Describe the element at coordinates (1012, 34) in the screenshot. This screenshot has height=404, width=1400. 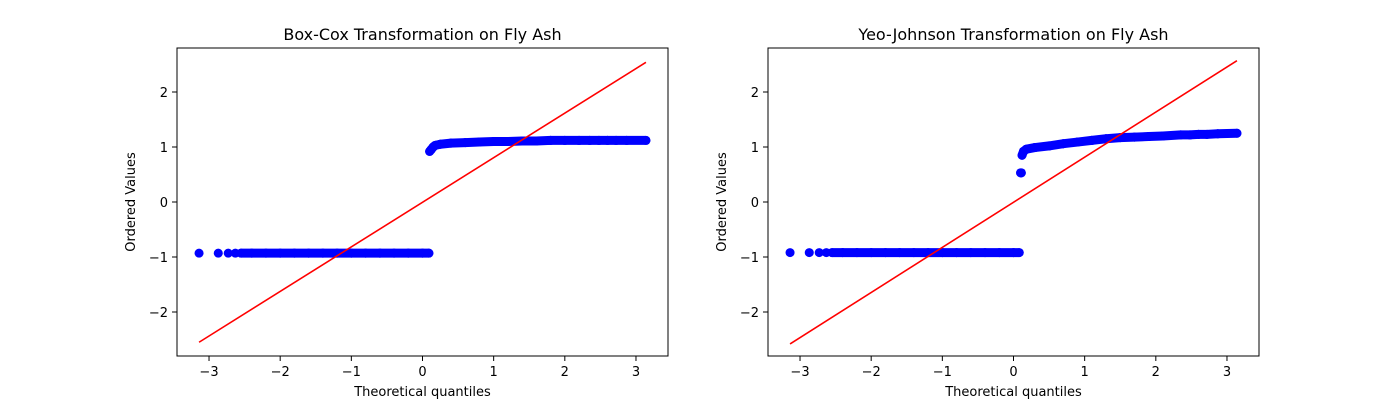
I see `chart-title: Yeo-Johnson Transformation on Fly Ash` at that location.